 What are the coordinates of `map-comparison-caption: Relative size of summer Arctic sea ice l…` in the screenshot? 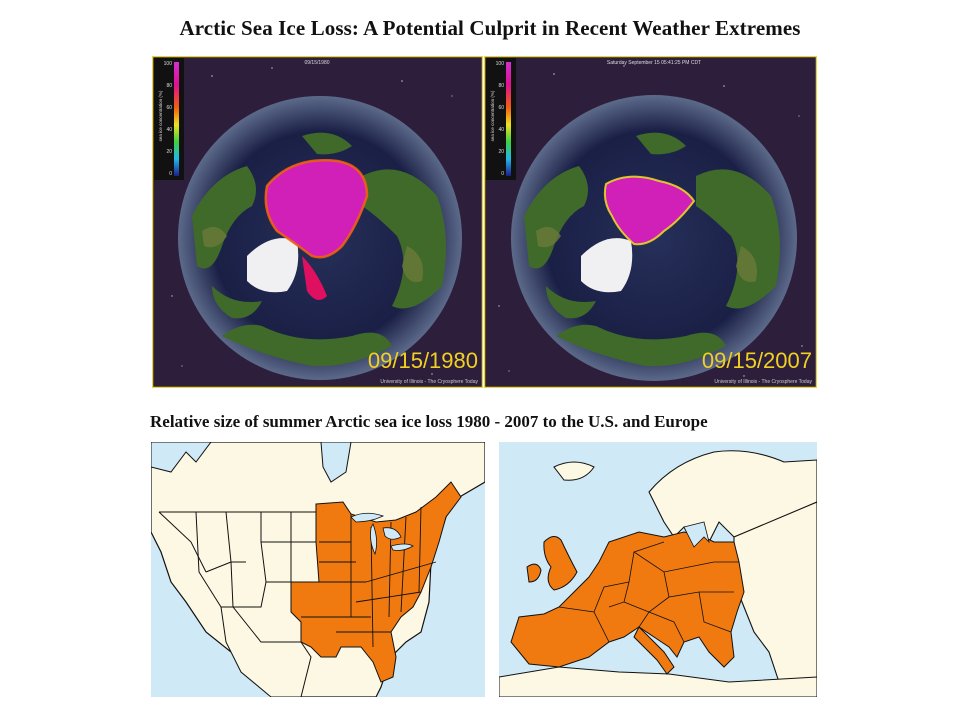 It's located at (429, 421).